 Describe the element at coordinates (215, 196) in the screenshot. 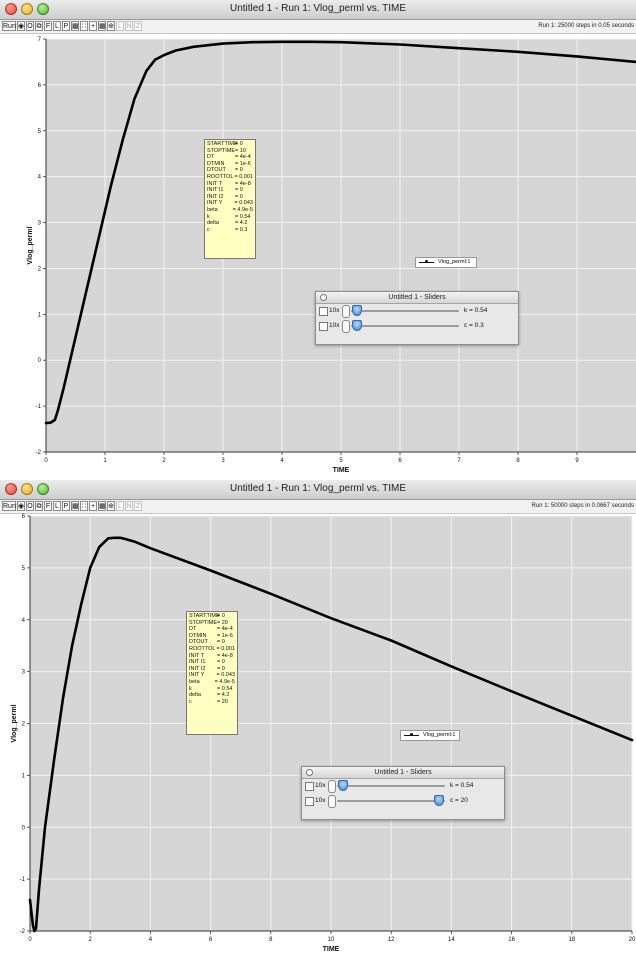

I see `param-name: INIT I2` at that location.